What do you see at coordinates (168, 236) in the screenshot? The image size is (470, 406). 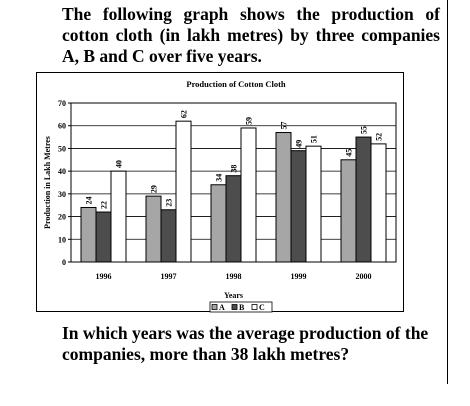 I see `bar-b-1997` at bounding box center [168, 236].